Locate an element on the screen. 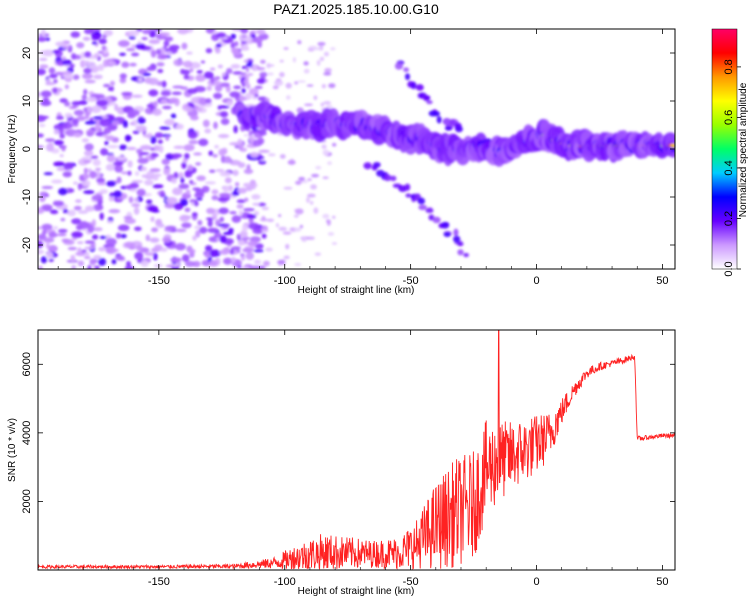 The height and width of the screenshot is (600, 750). x-tick-label: -150 is located at coordinates (159, 281).